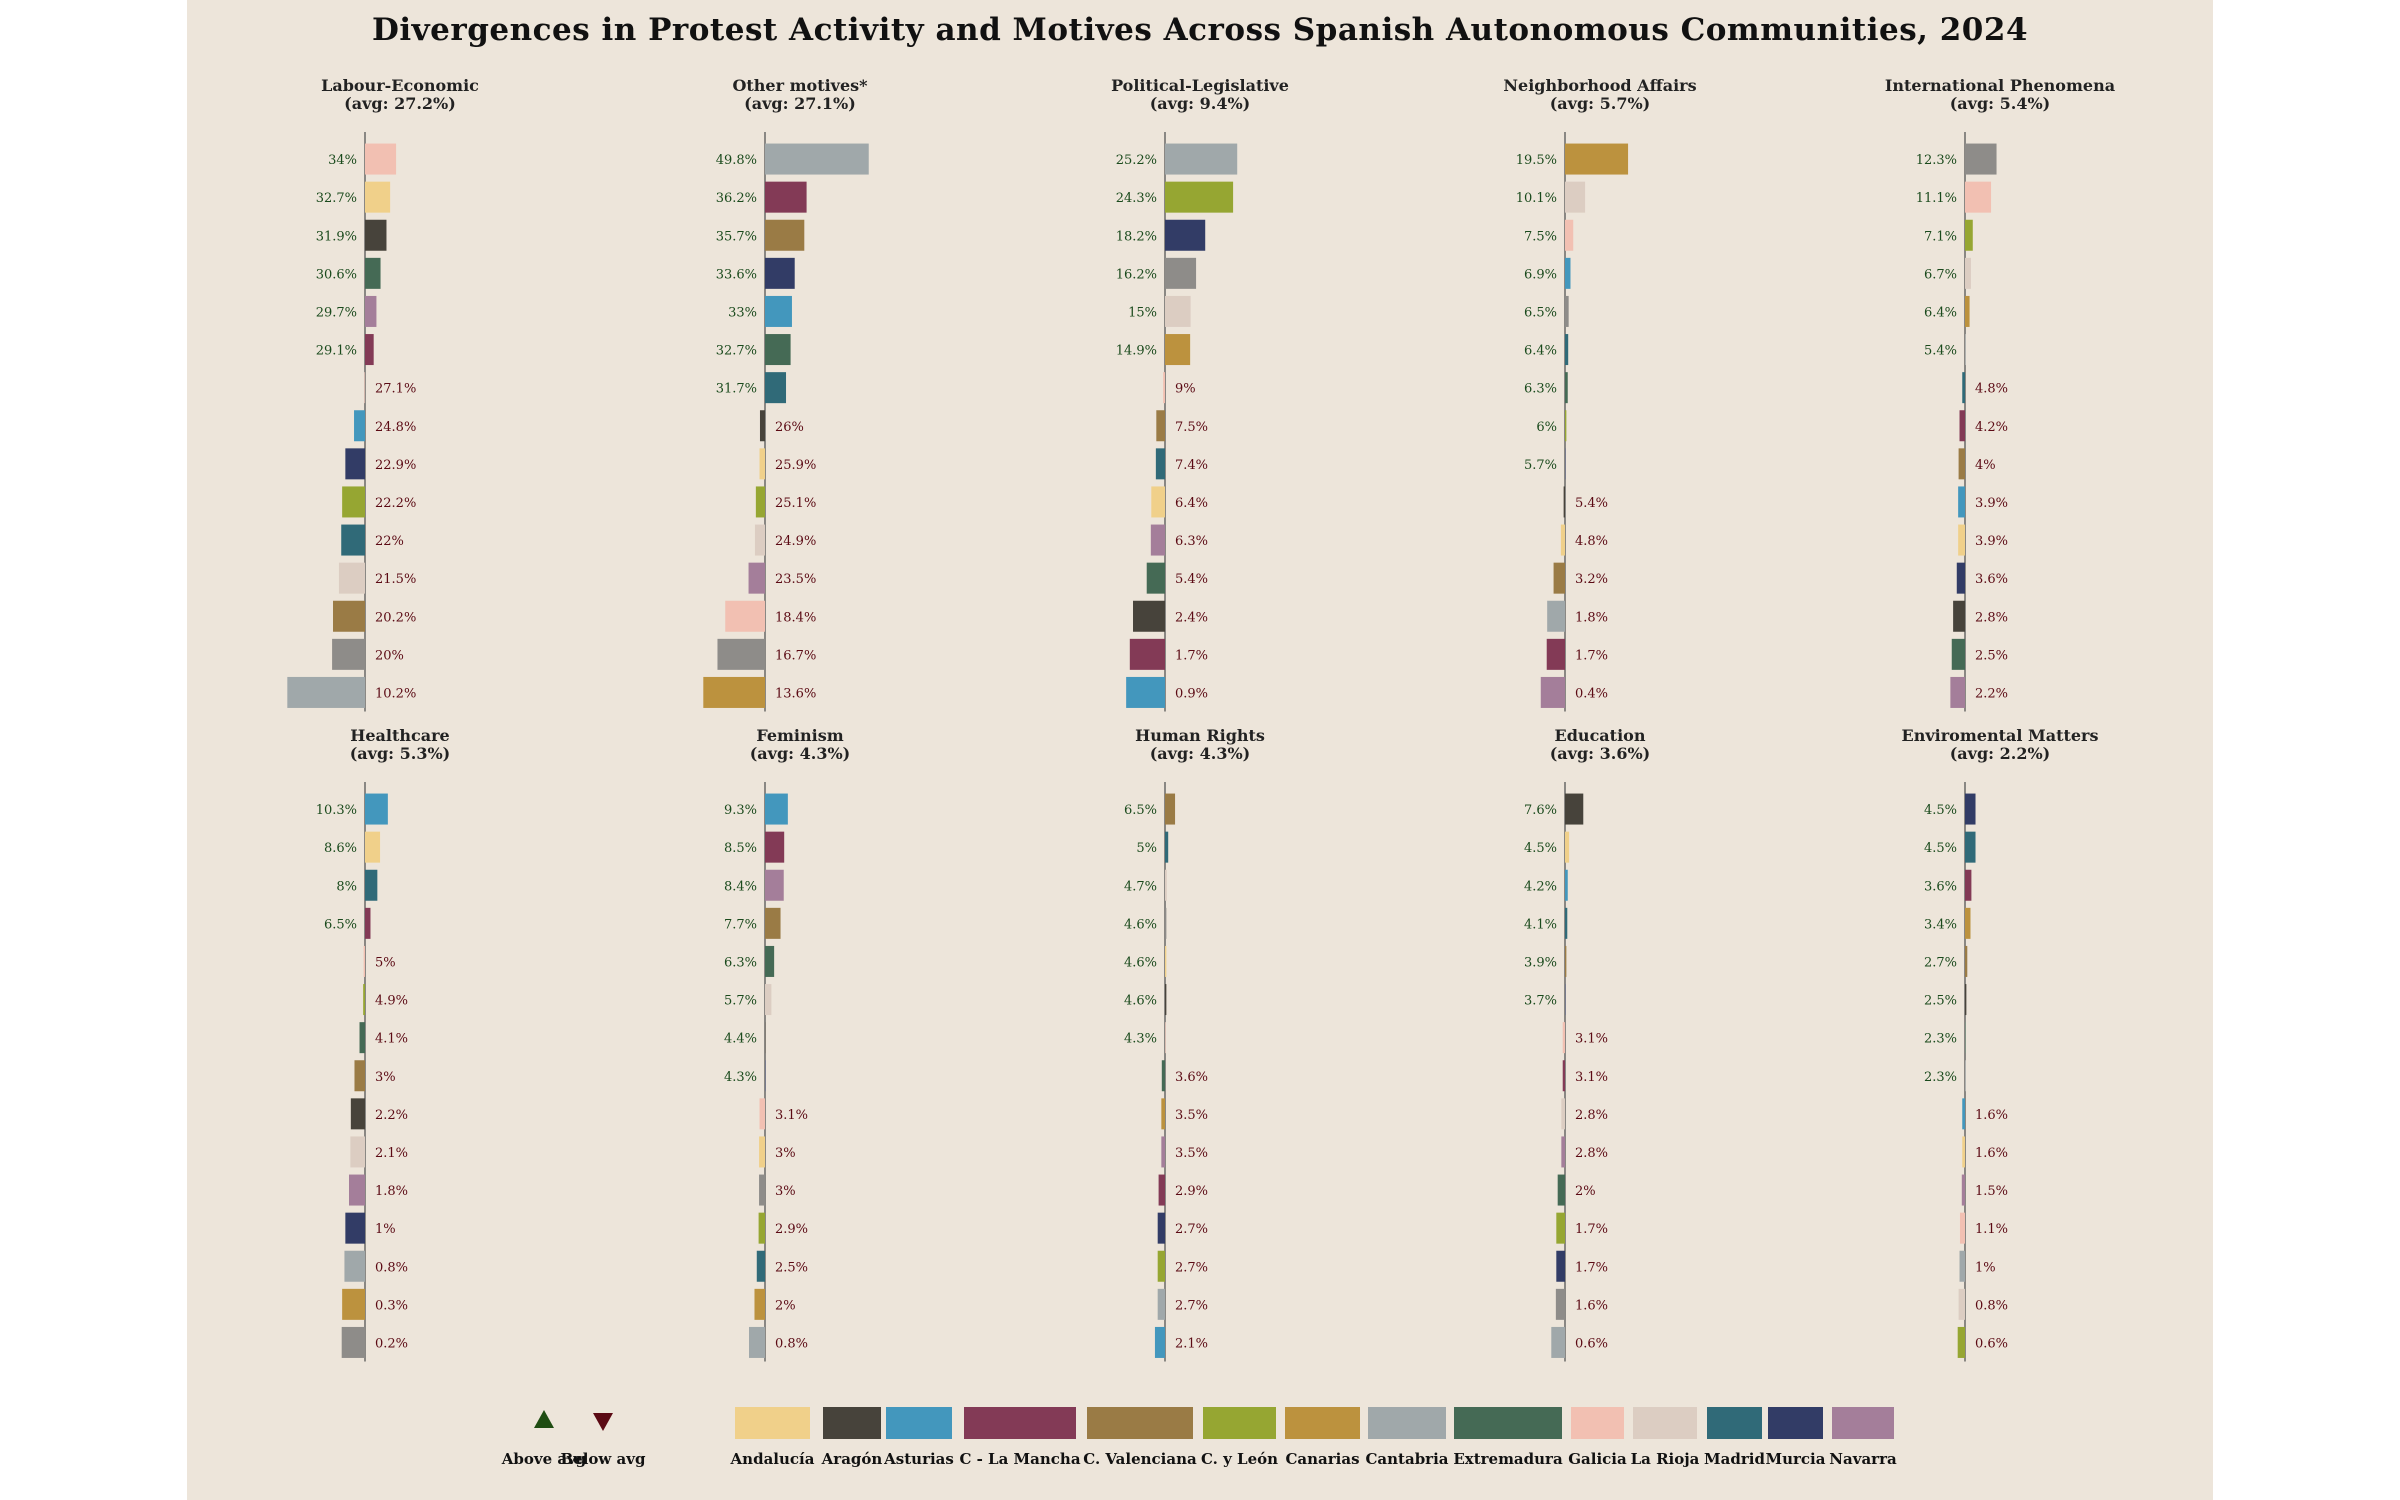 This screenshot has height=1500, width=2400. What do you see at coordinates (342, 160) in the screenshot?
I see `value-label: 34%` at bounding box center [342, 160].